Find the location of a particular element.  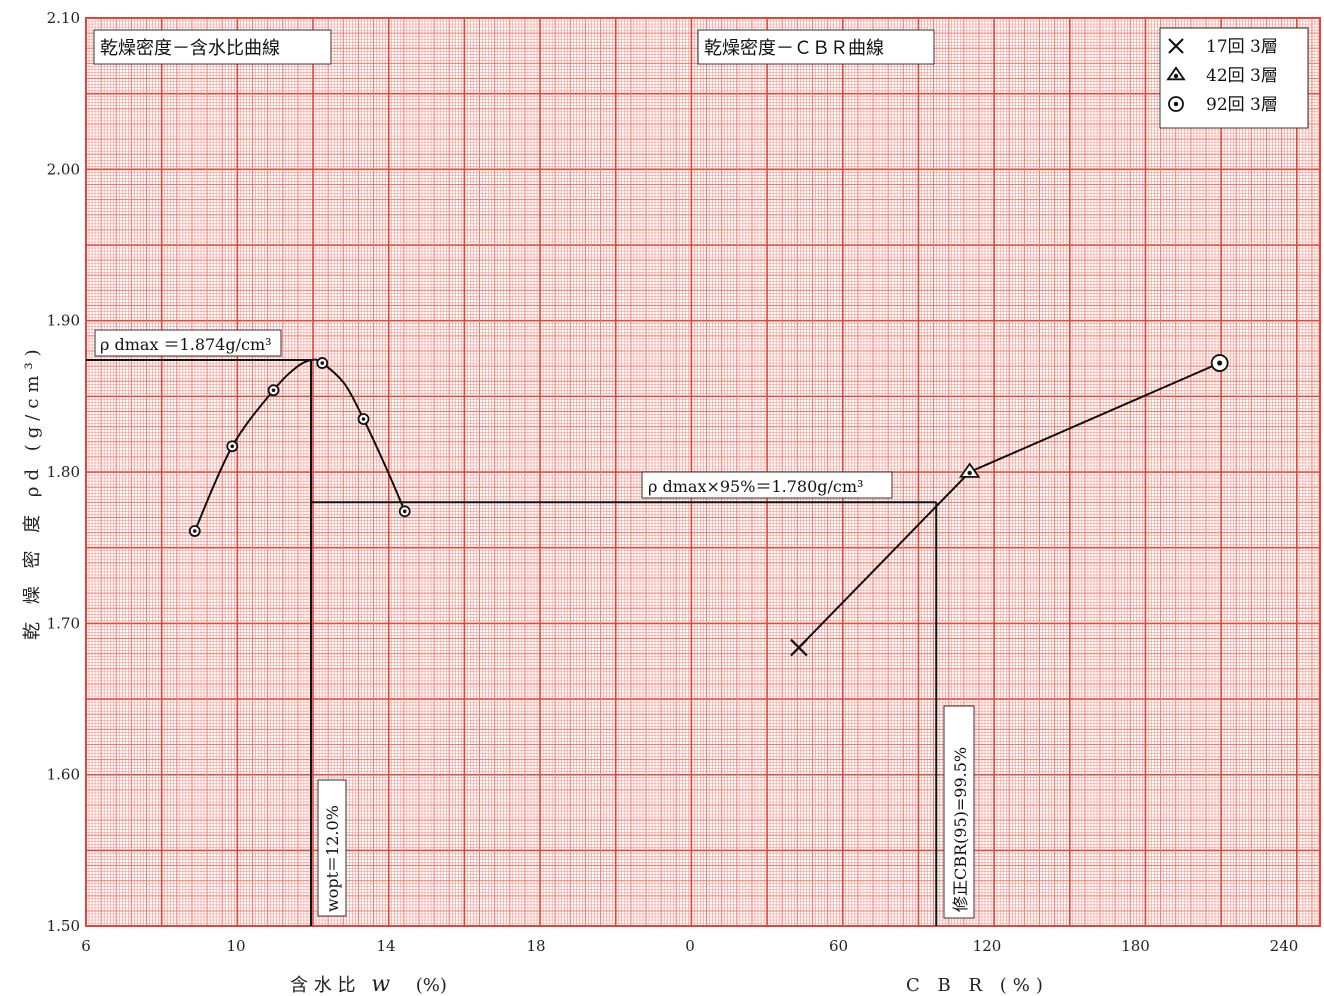

x-tick-label-cbr: 240 is located at coordinates (1284, 946).